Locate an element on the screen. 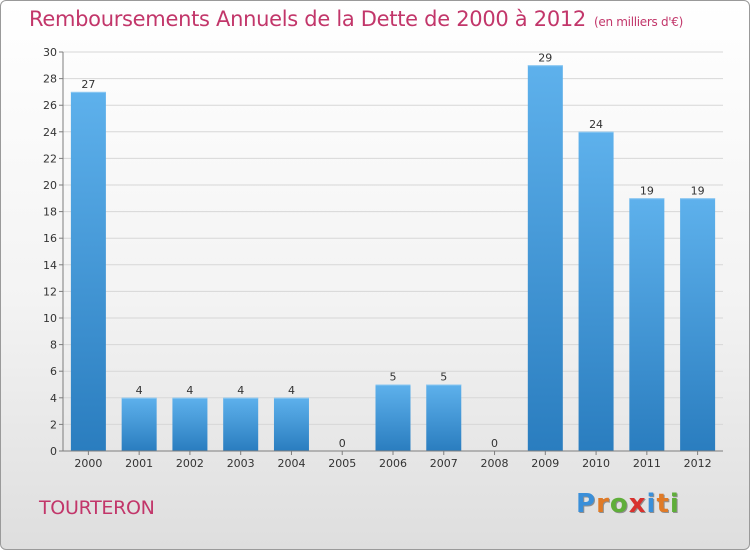 This screenshot has height=550, width=750. y-tick-label: 20 is located at coordinates (50, 185).